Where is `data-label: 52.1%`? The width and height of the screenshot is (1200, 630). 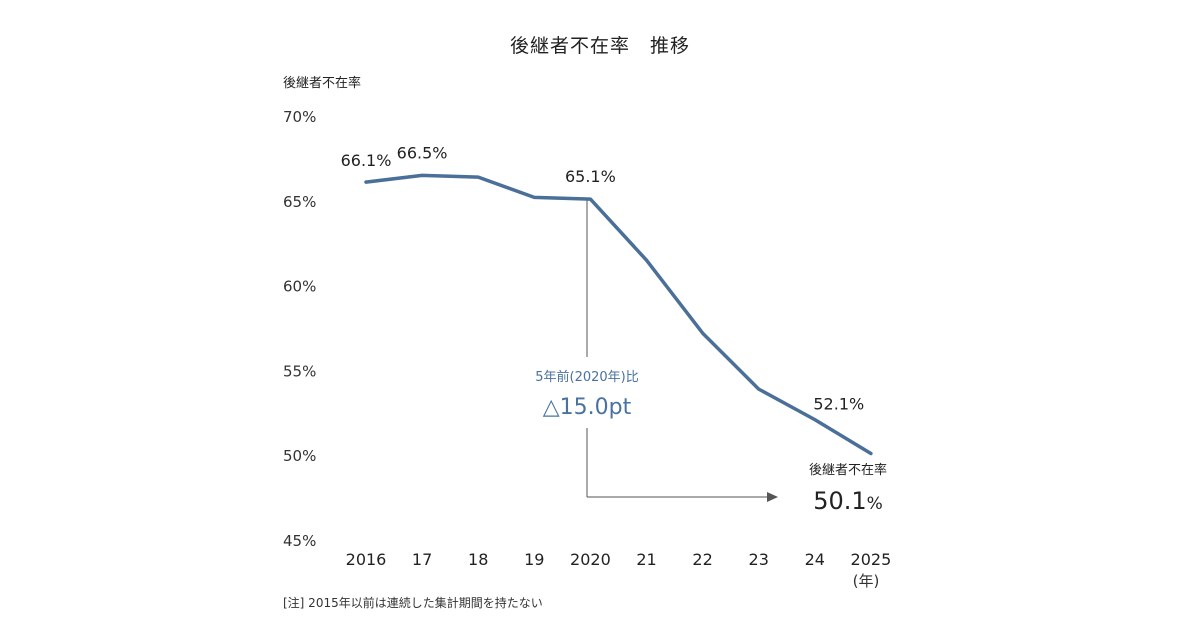 data-label: 52.1% is located at coordinates (838, 404).